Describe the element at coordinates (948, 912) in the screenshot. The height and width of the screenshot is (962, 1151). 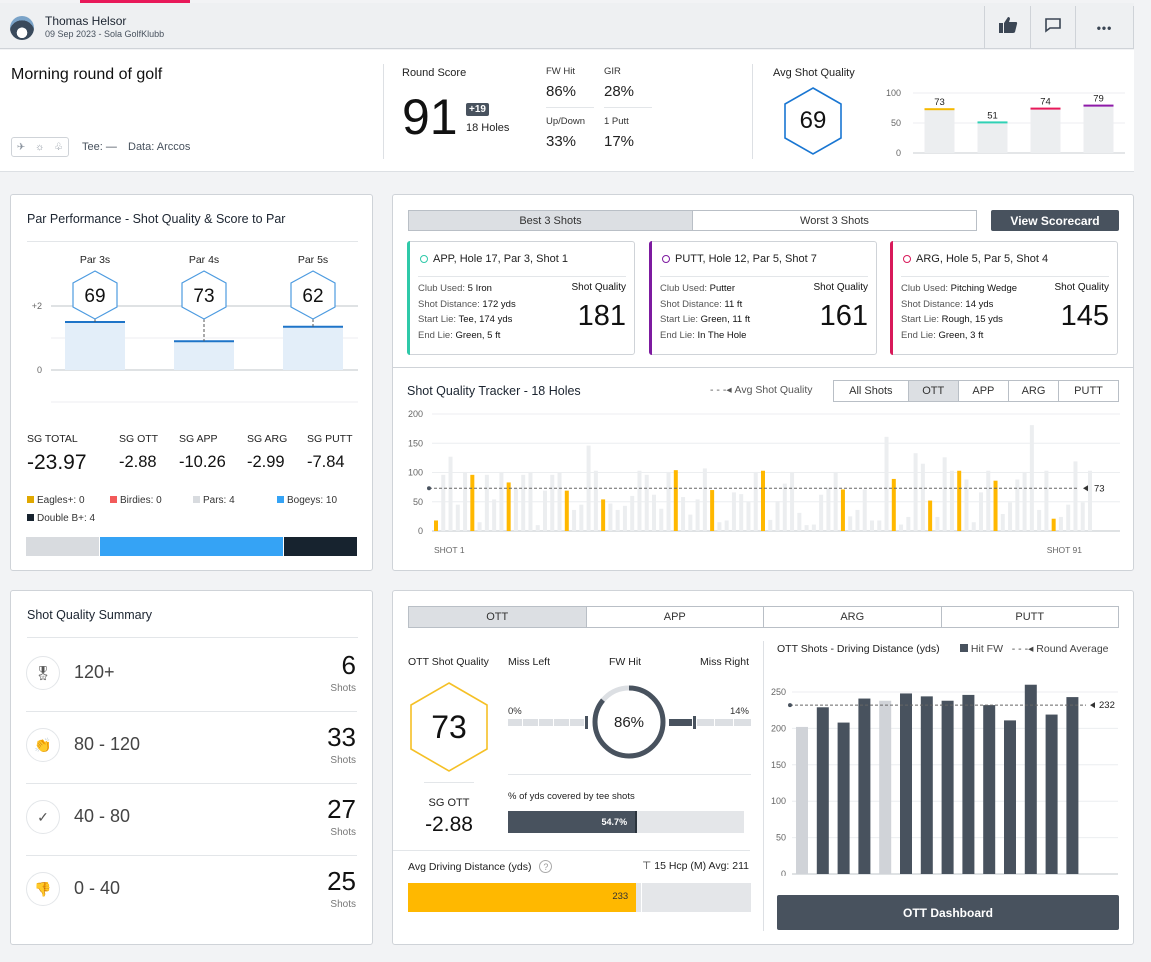
I see `ott-dashboard-button: OTT Dashboard` at that location.